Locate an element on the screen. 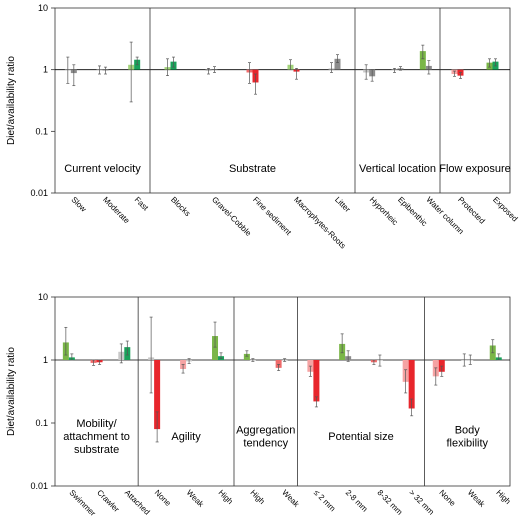 This screenshot has height=530, width=520. category: Exposed is located at coordinates (502, 140).